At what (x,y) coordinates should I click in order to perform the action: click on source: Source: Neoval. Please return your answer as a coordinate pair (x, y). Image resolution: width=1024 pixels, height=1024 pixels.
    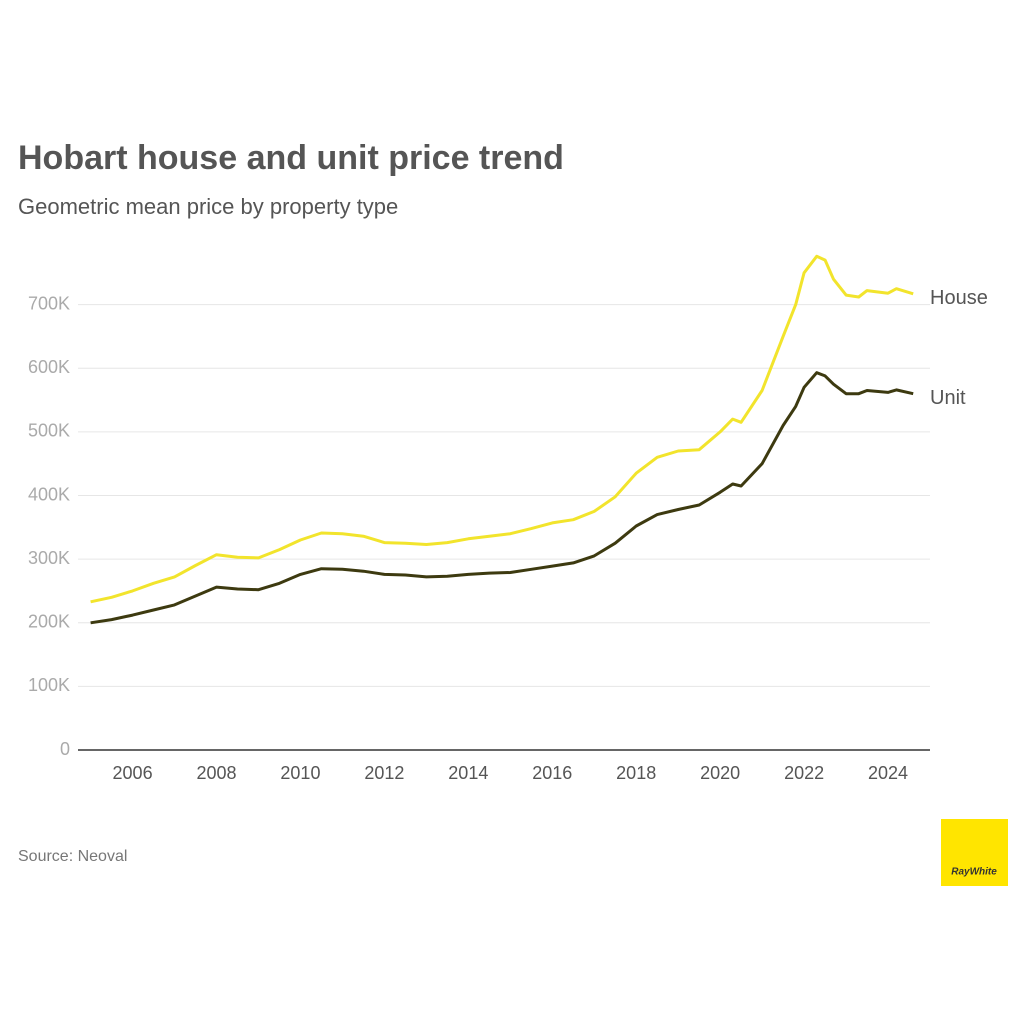
    Looking at the image, I should click on (72, 856).